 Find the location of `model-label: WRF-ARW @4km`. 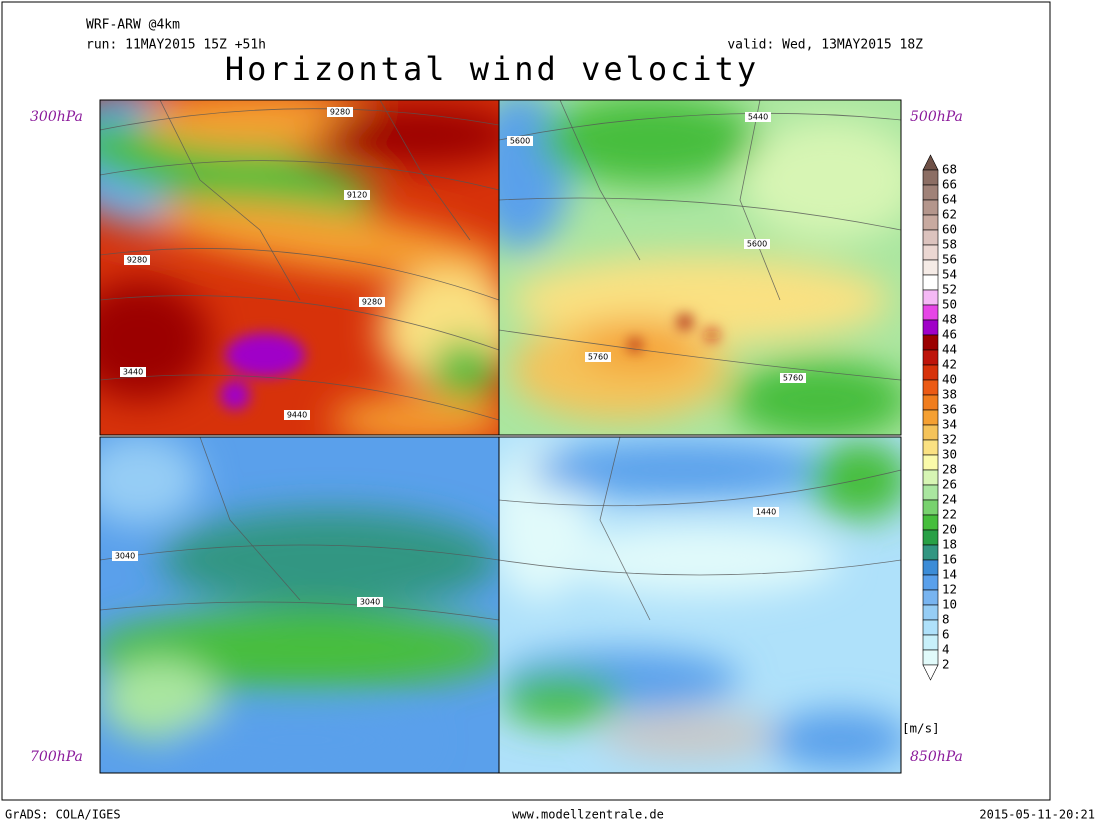

model-label: WRF-ARW @4km is located at coordinates (133, 25).